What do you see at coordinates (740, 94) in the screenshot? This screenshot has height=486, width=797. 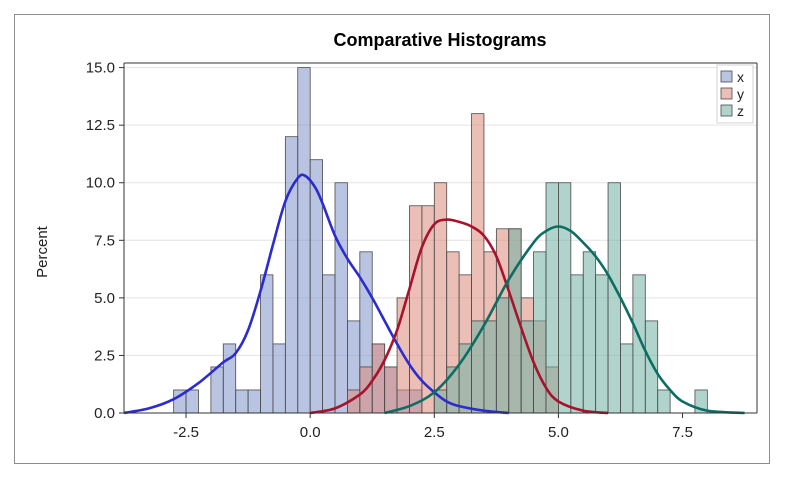 I see `legend-label-y: y` at bounding box center [740, 94].